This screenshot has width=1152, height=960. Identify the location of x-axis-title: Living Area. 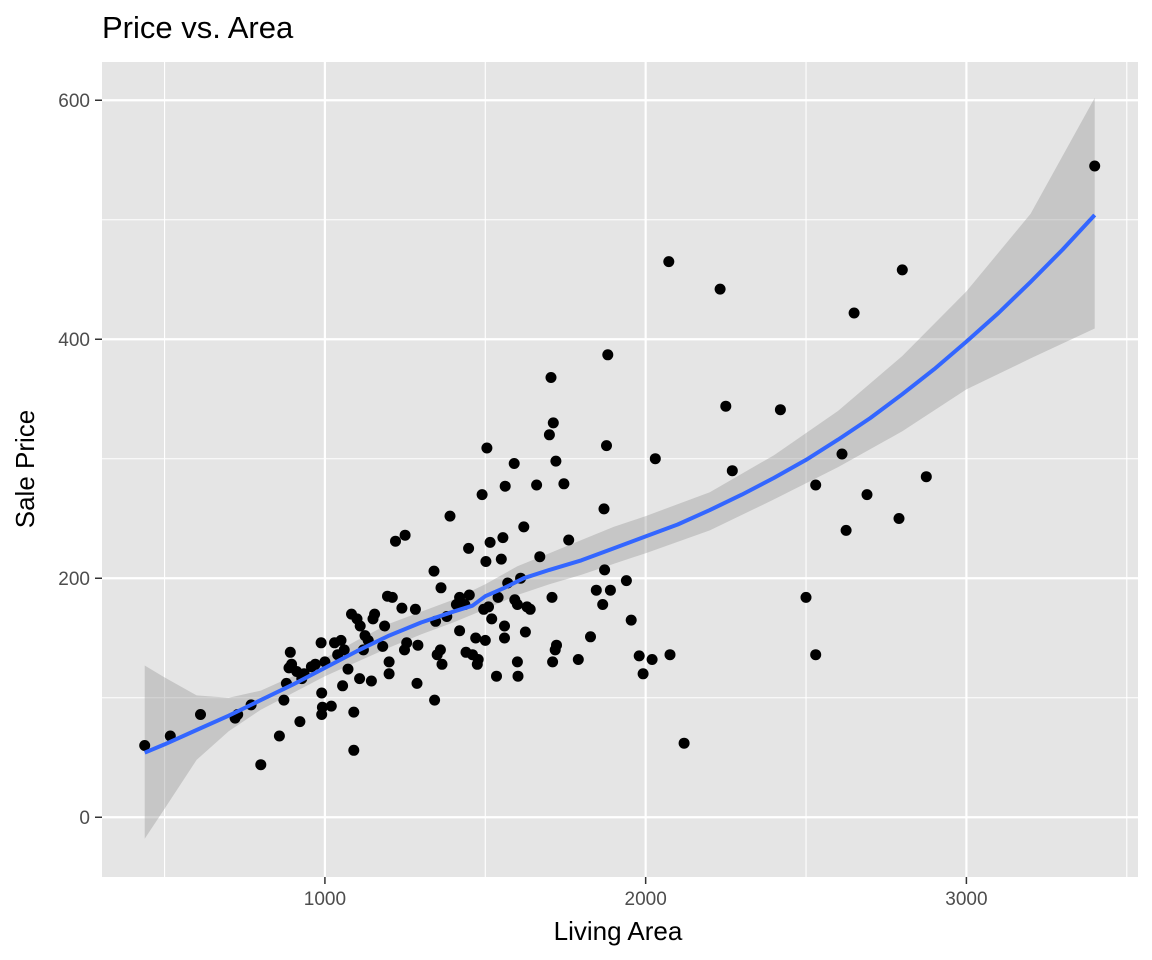
(618, 931).